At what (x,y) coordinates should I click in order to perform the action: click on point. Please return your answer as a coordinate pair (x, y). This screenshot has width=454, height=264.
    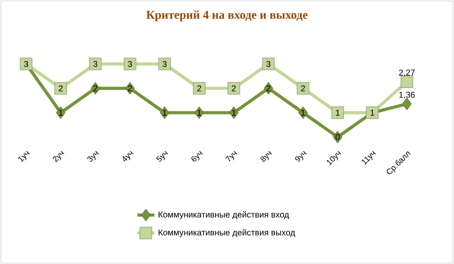
    Looking at the image, I should click on (407, 82).